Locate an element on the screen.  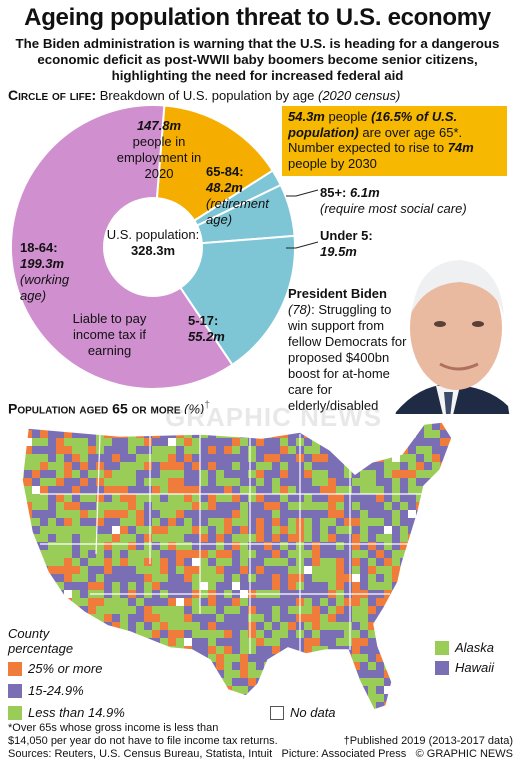
biden-name: President Biden is located at coordinates (337, 293).